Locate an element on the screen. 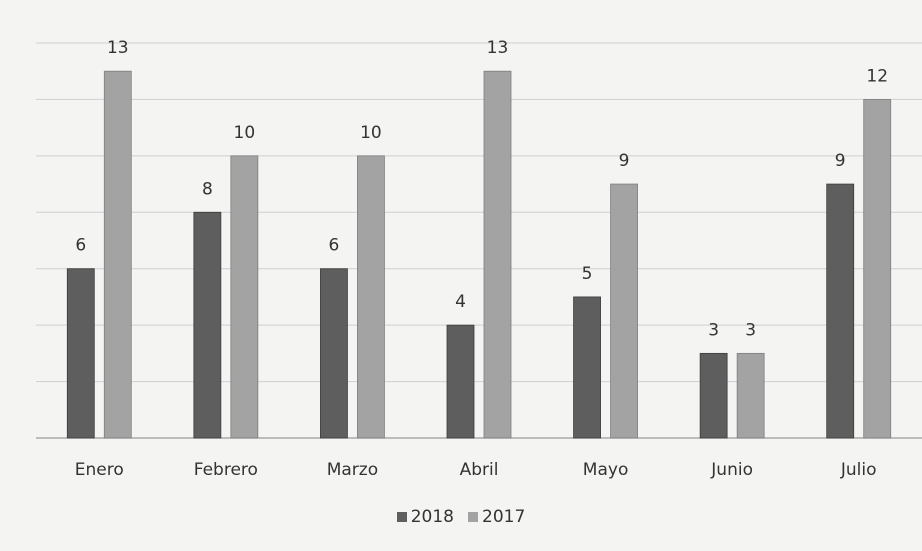 This screenshot has width=922, height=551. legend-swatch-2017 is located at coordinates (473, 517).